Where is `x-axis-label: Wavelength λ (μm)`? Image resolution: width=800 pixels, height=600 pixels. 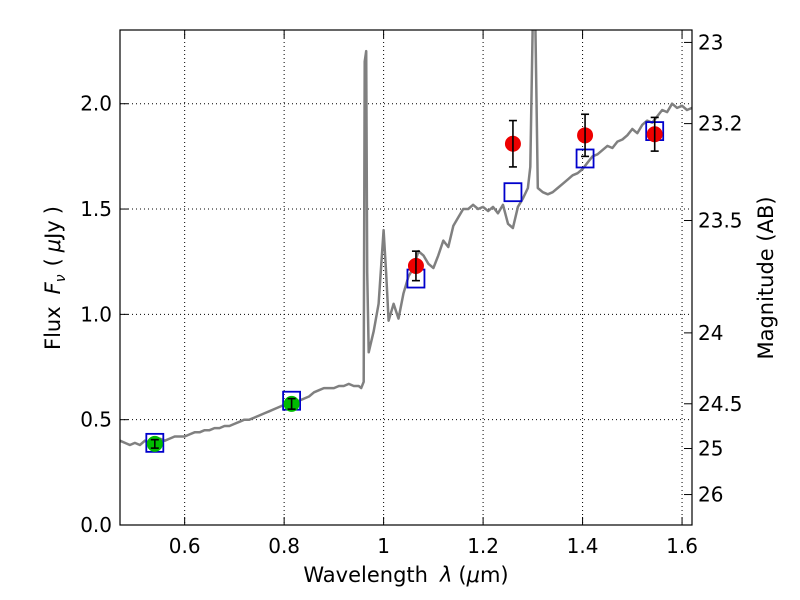
x-axis-label: Wavelength λ (μm) is located at coordinates (405, 575).